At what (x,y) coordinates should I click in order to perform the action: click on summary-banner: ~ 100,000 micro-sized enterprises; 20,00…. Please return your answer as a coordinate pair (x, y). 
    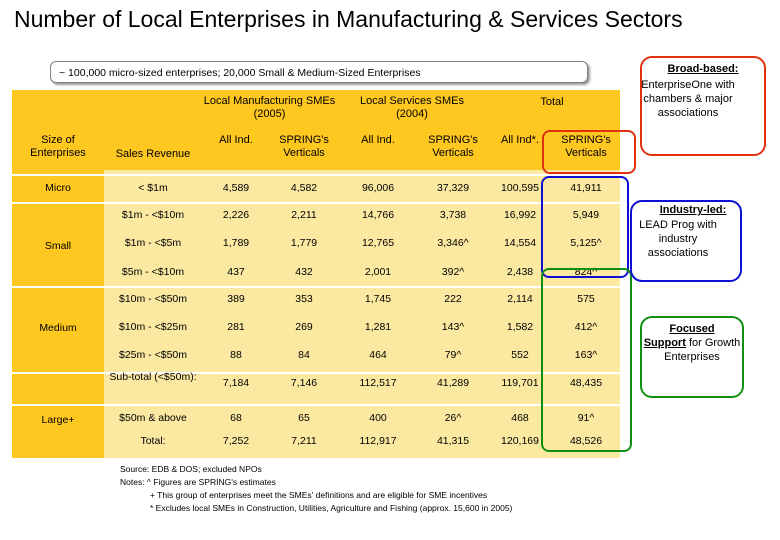
    Looking at the image, I should click on (319, 72).